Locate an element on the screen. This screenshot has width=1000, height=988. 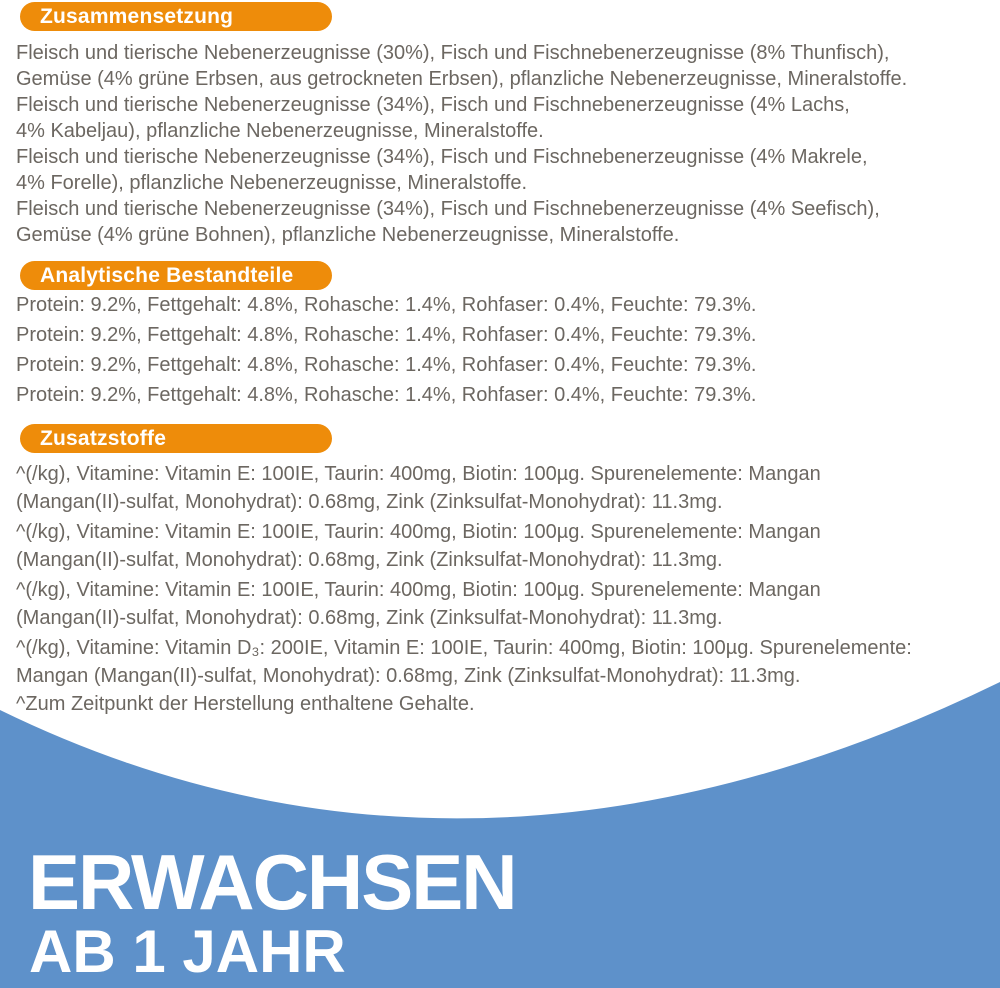
additives-section-badge: Zusatzstoffe is located at coordinates (176, 438).